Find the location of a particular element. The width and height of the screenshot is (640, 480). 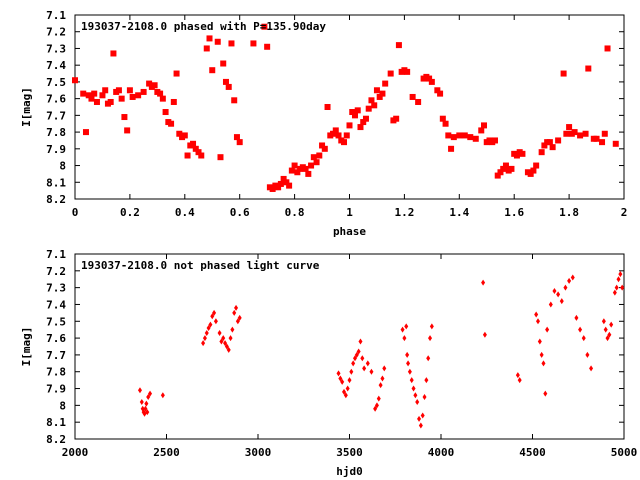

x-tick-label: 1 is located at coordinates (349, 212).